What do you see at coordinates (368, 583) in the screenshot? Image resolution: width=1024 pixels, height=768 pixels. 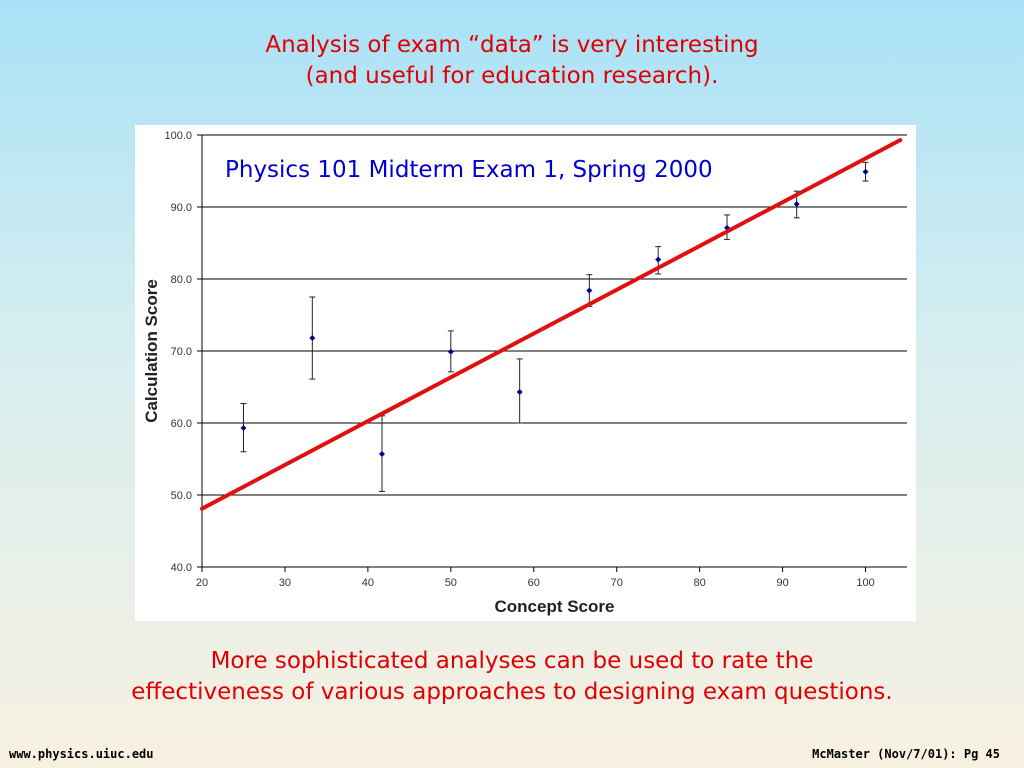 I see `x-tick-label: 40` at bounding box center [368, 583].